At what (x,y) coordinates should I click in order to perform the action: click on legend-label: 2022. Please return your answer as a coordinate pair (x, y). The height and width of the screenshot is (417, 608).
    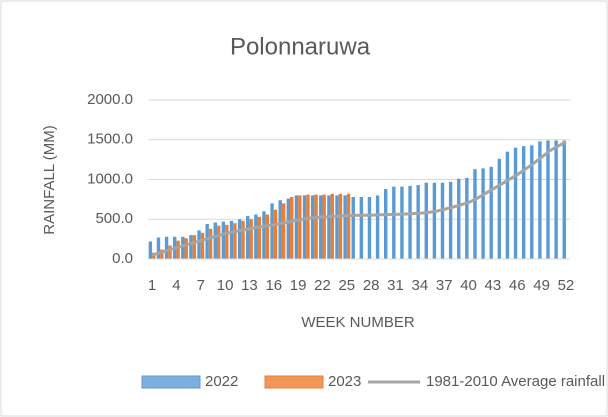
    Looking at the image, I should click on (221, 381).